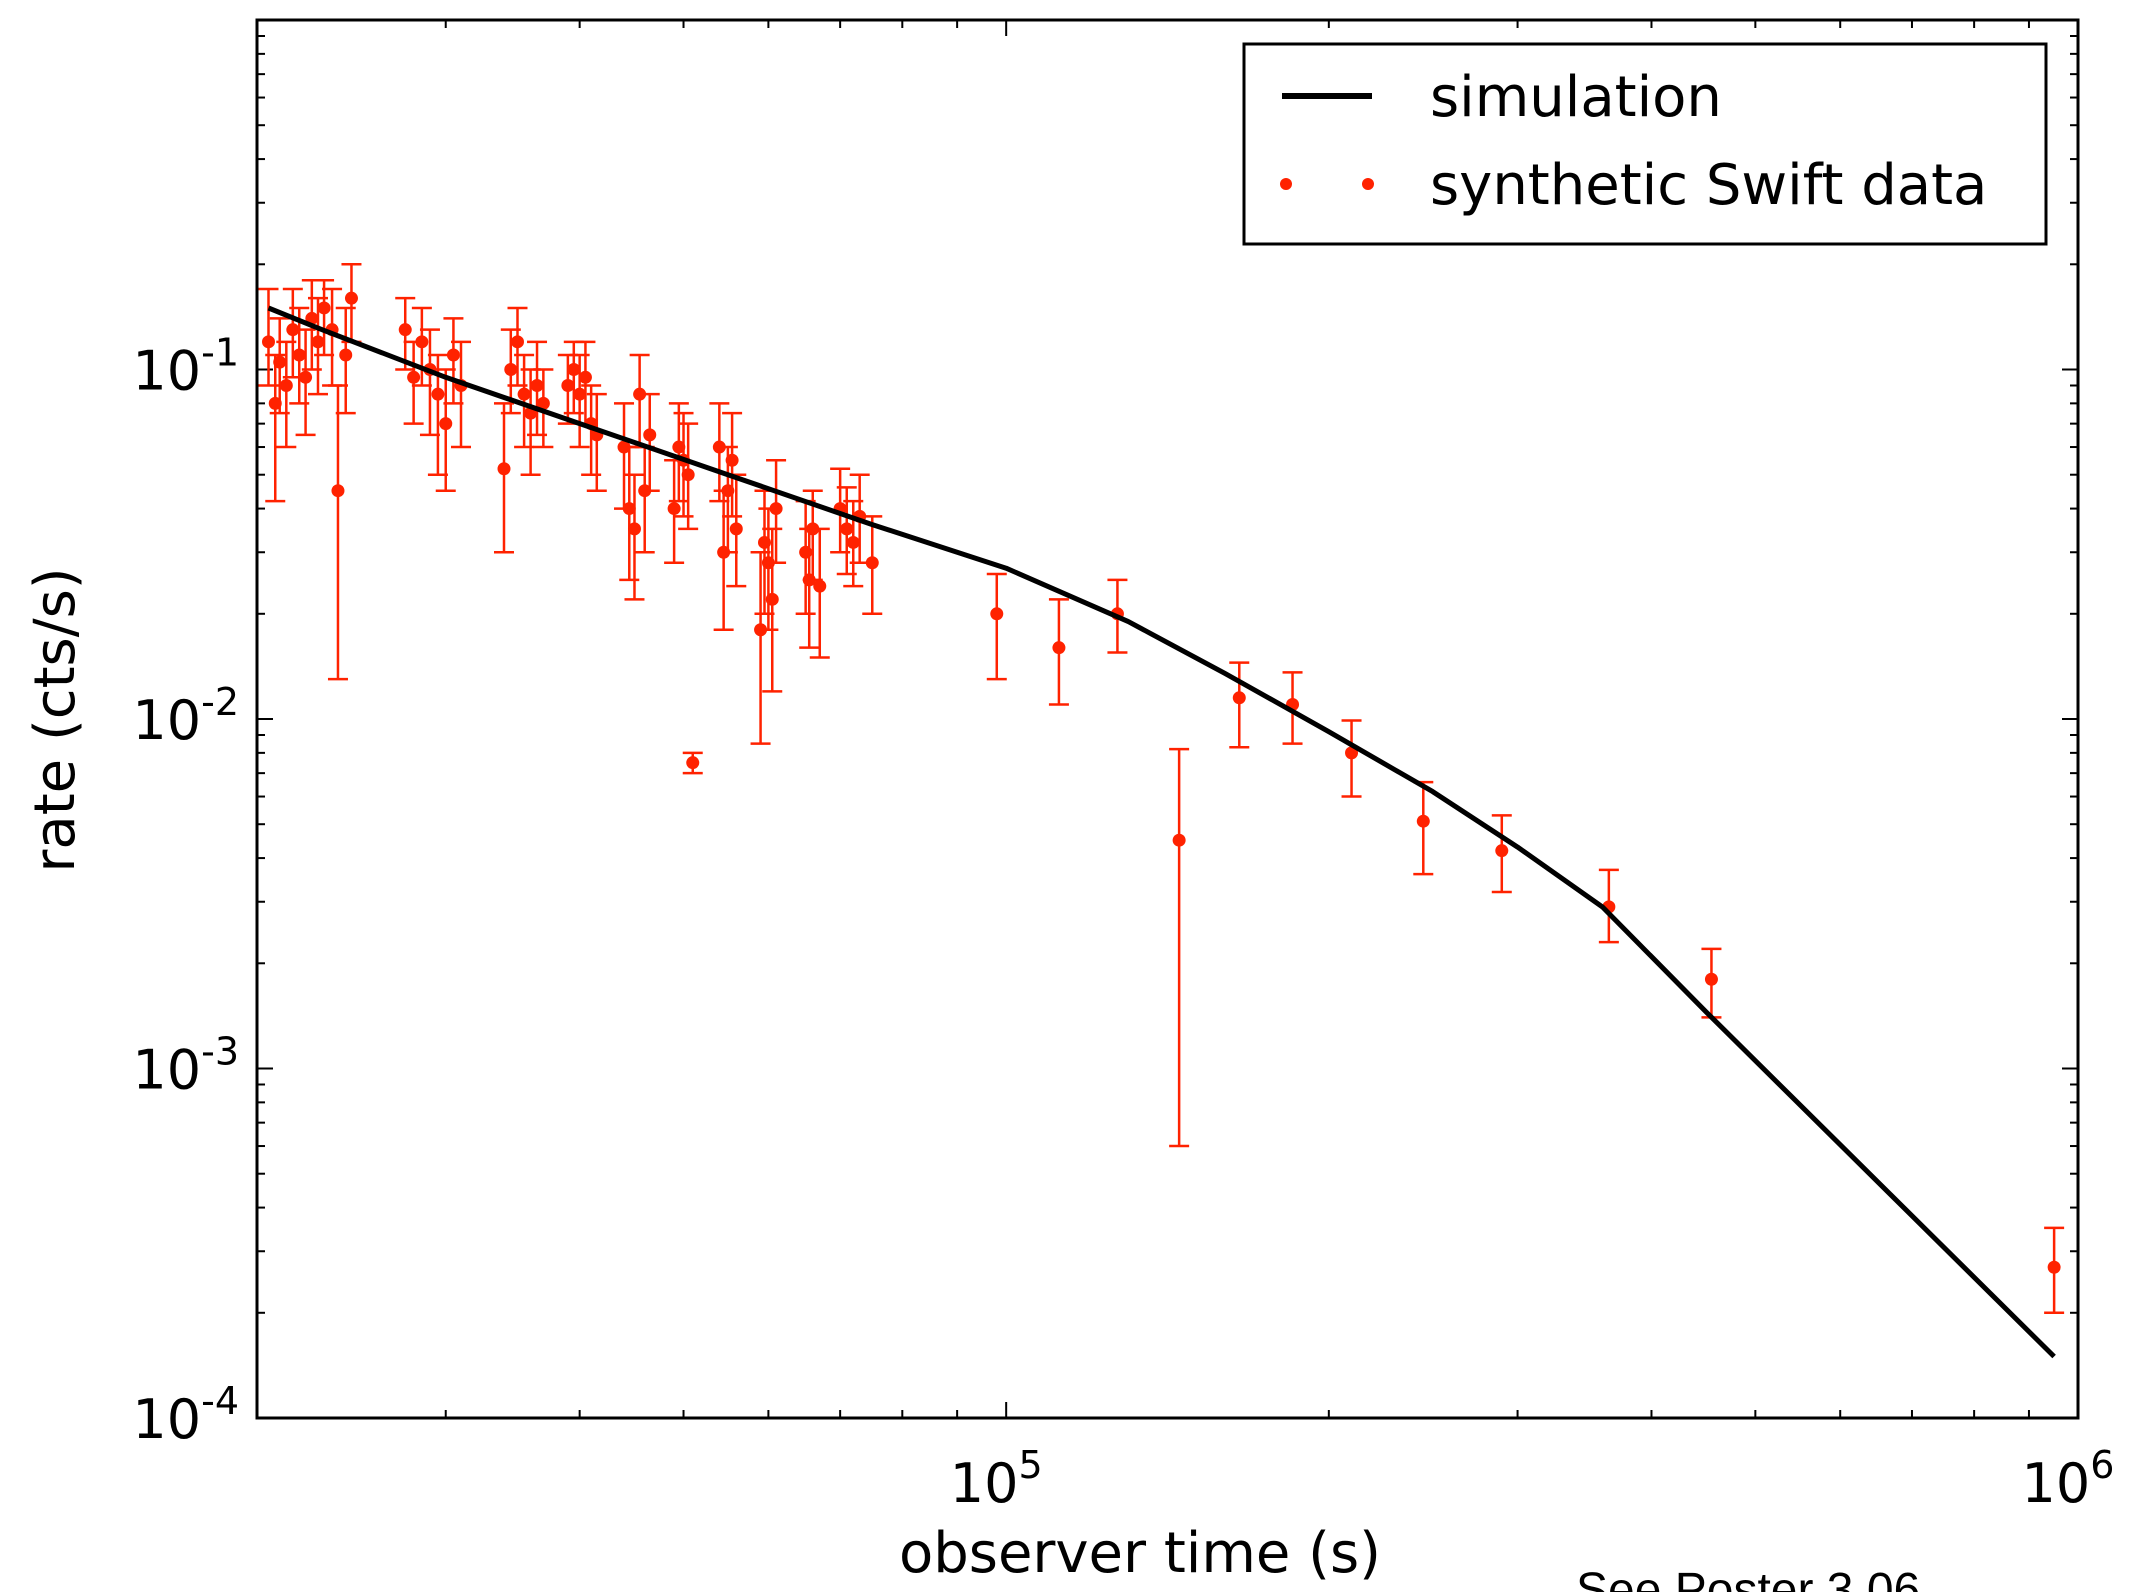  I want to click on legend: simulation synthetic Swift data, so click(1645, 144).